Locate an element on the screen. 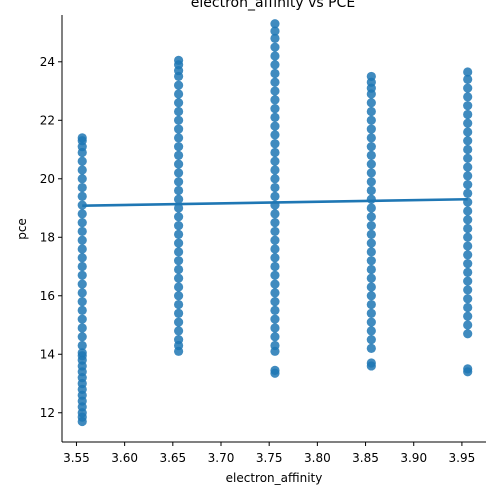 The width and height of the screenshot is (500, 500). x-tick-label: 3.95 is located at coordinates (462, 458).